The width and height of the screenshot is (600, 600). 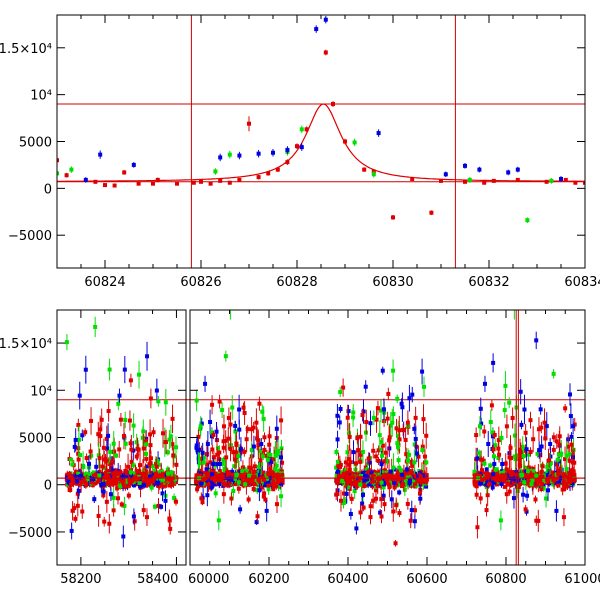 What do you see at coordinates (200, 282) in the screenshot?
I see `x-tick-label: 60826` at bounding box center [200, 282].